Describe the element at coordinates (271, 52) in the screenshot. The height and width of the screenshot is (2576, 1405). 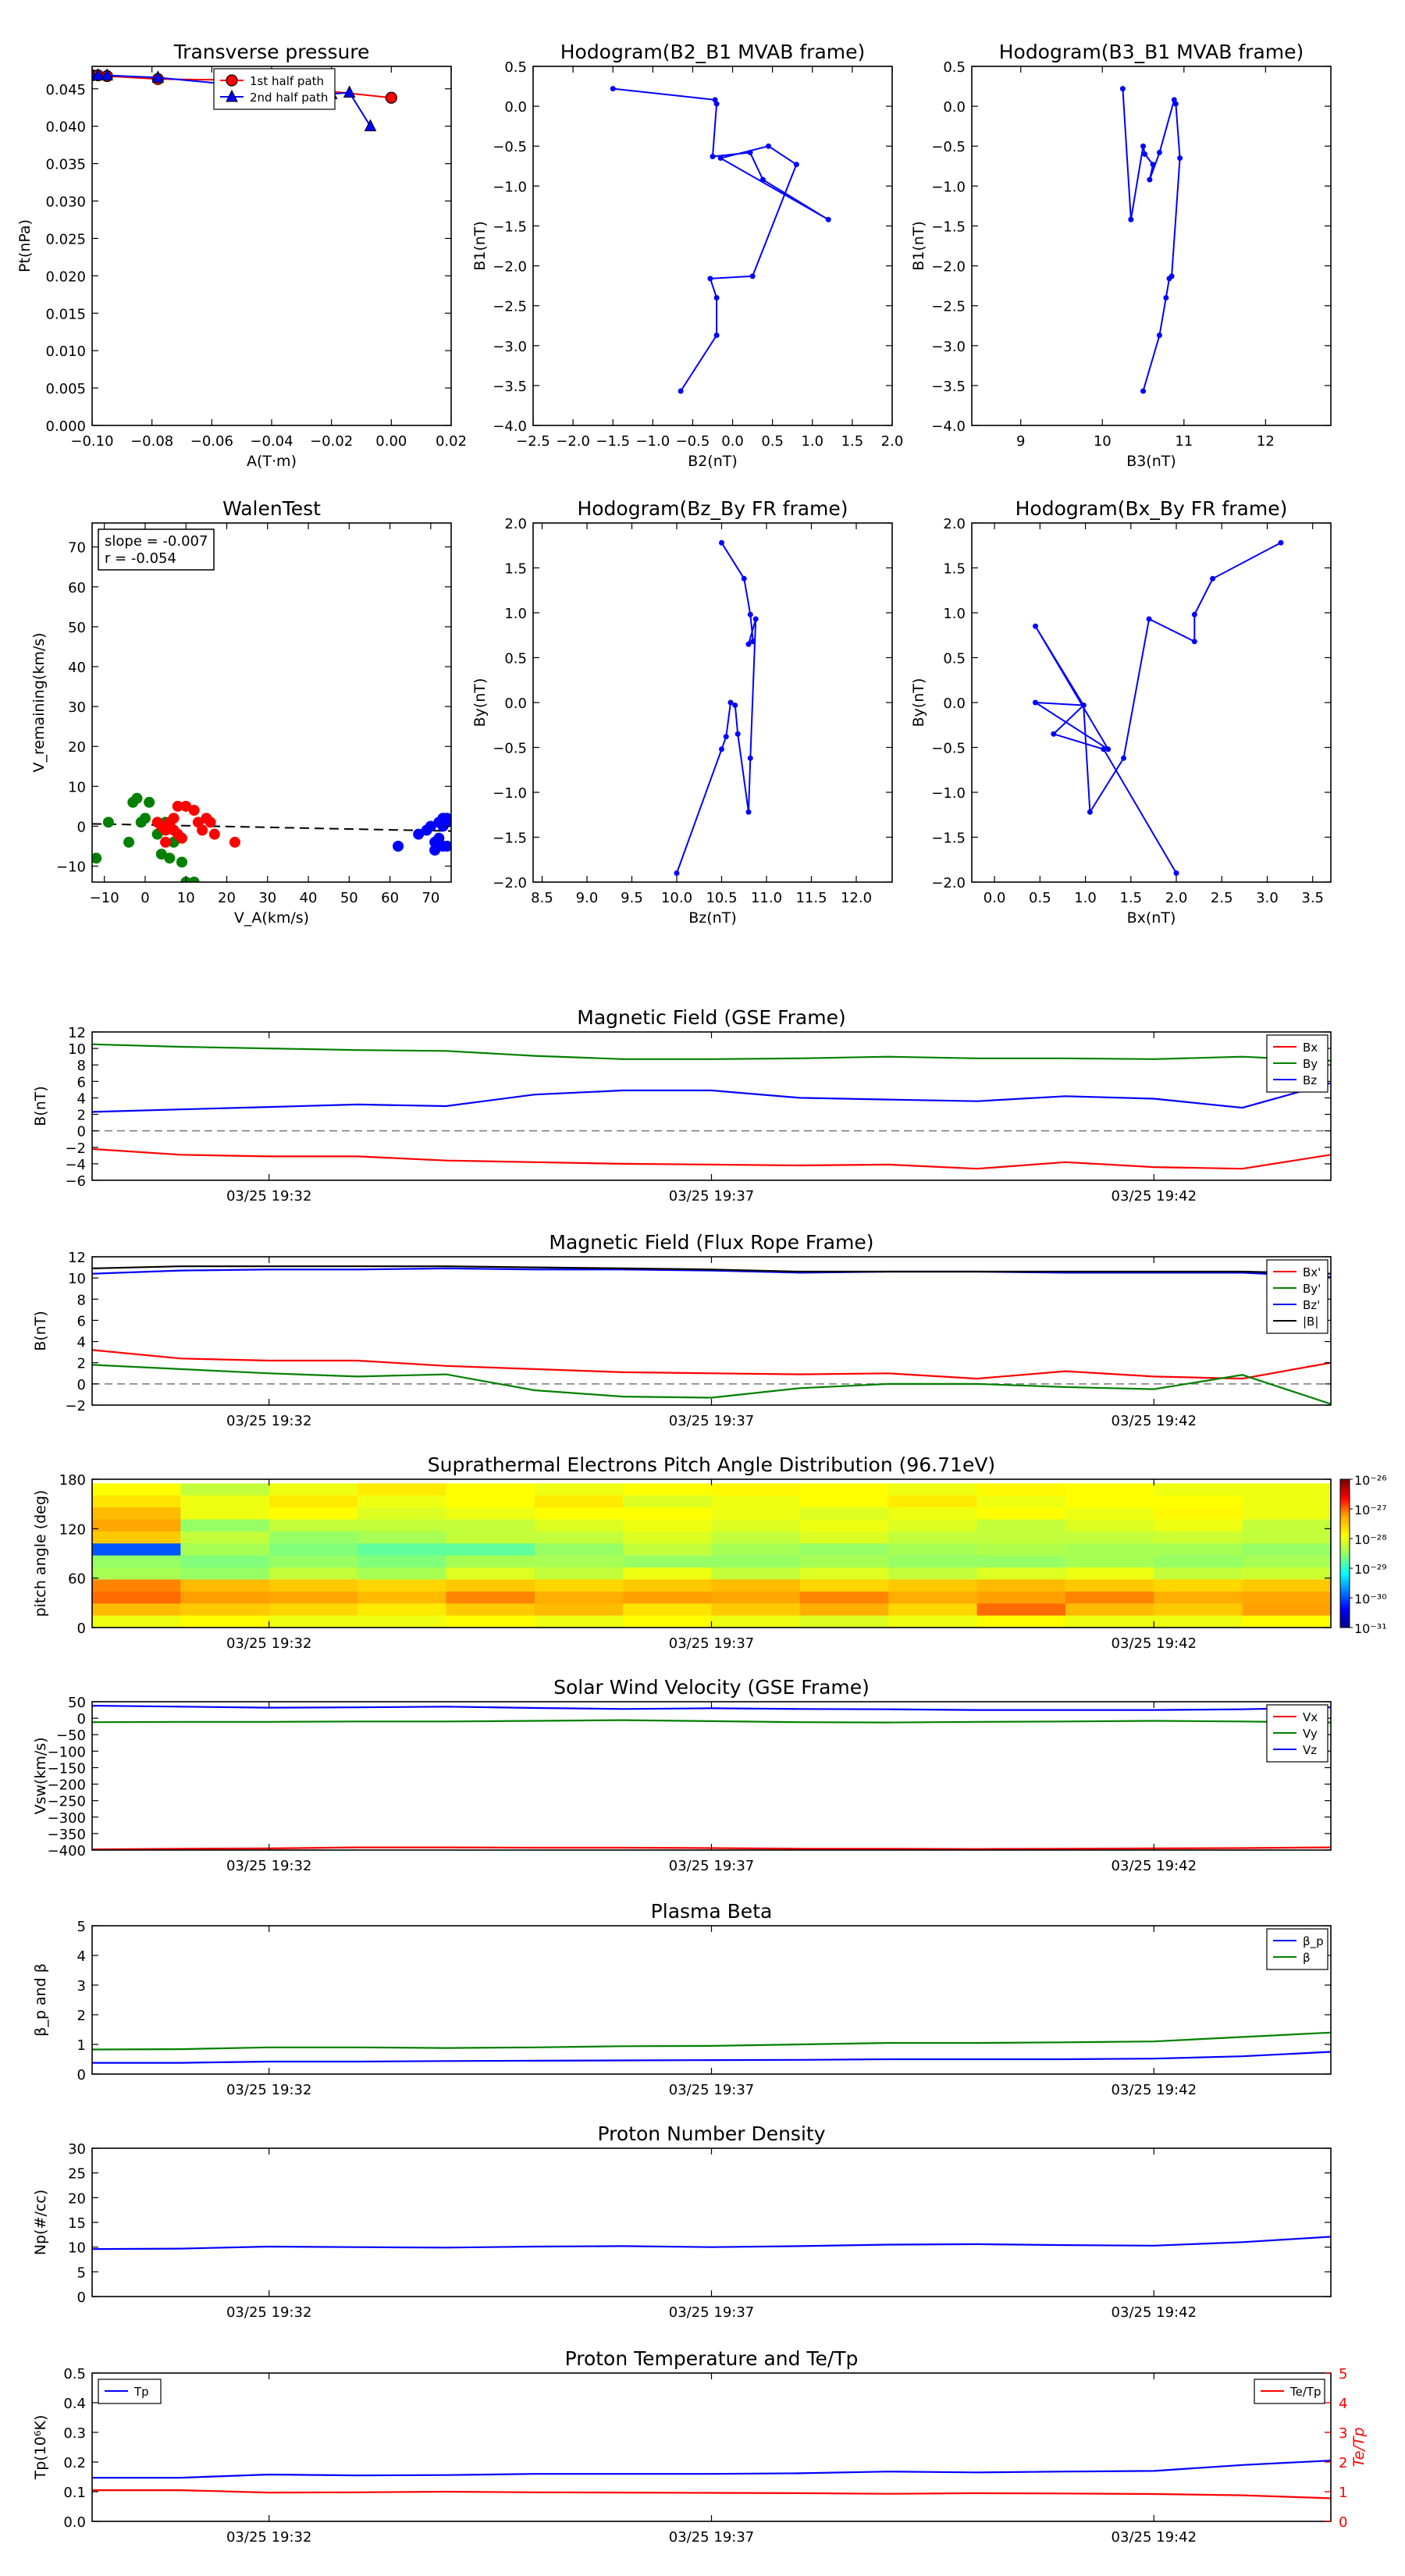
I see `chart-title: Transverse pressure` at that location.